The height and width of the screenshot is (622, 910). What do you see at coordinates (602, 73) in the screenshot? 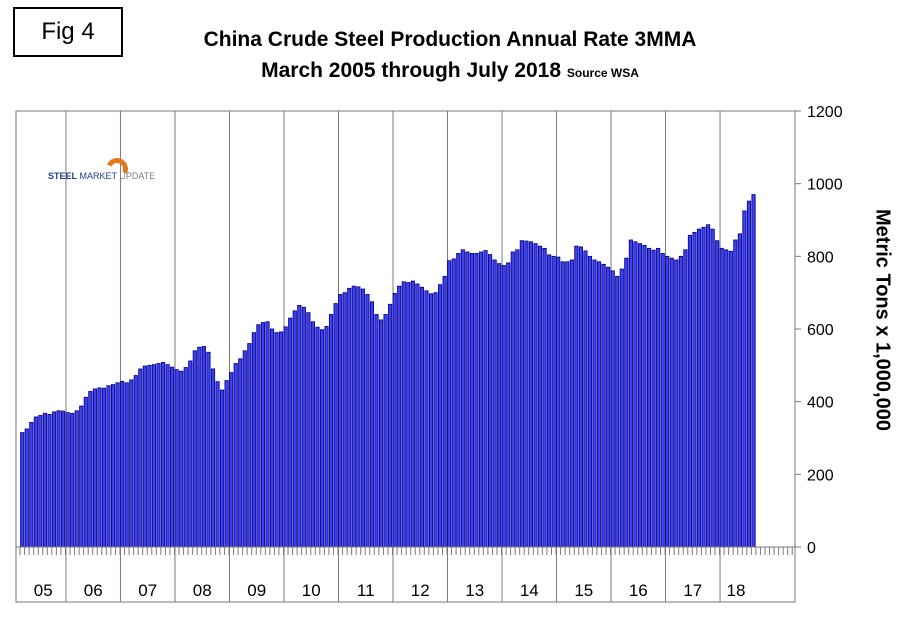
I see `source-note: Source WSA` at bounding box center [602, 73].